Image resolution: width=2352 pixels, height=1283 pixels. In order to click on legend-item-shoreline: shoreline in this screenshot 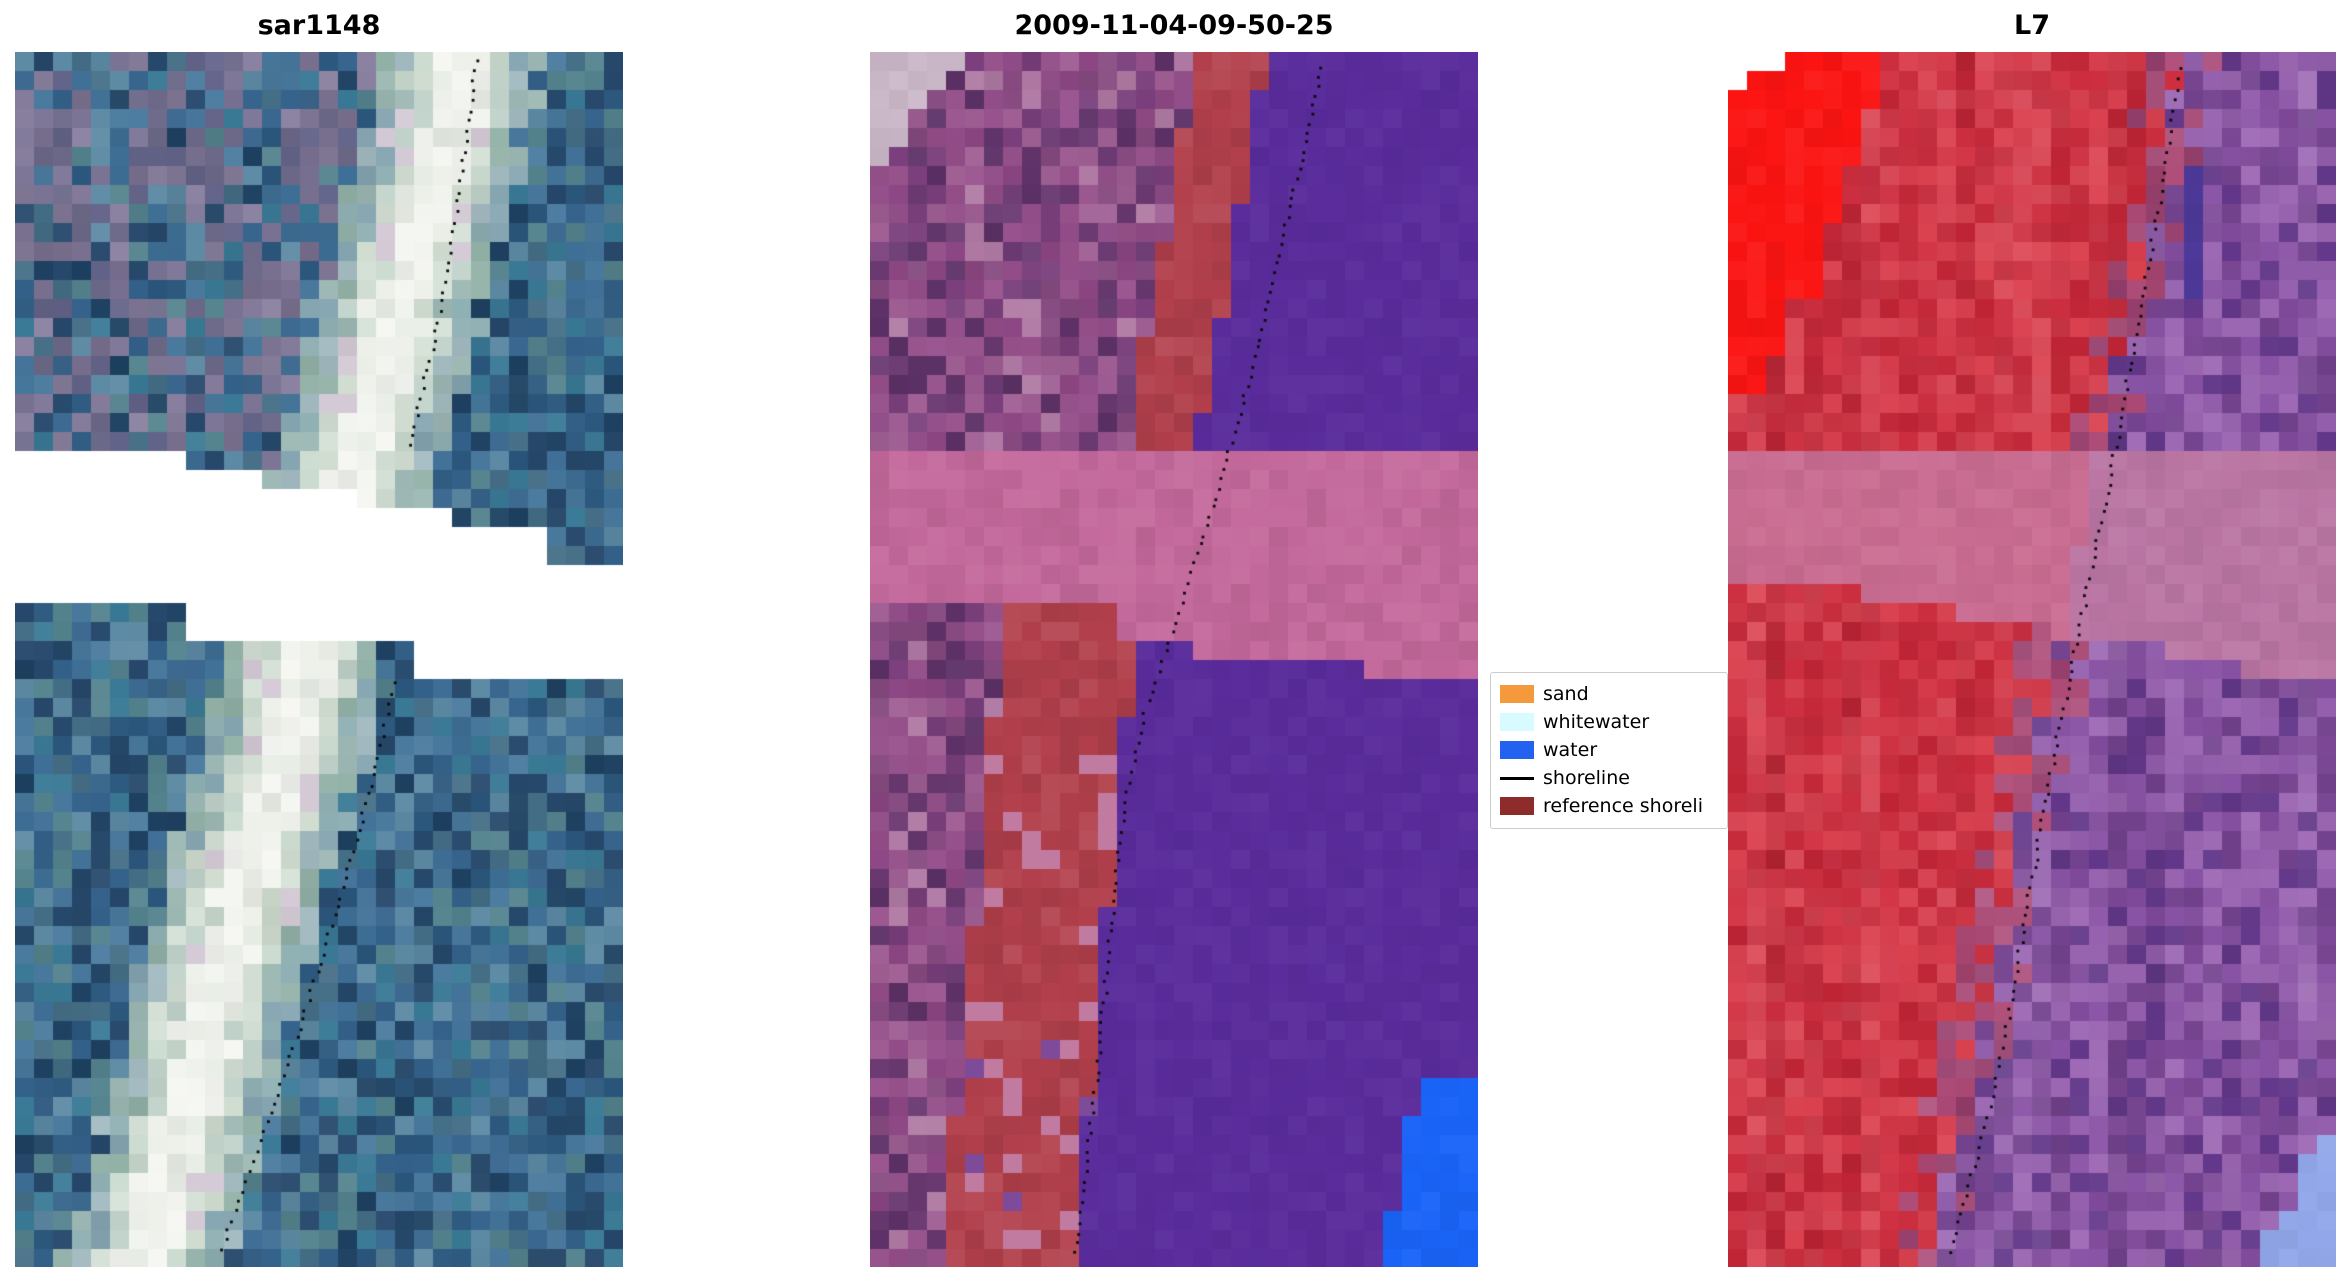, I will do `click(1609, 778)`.